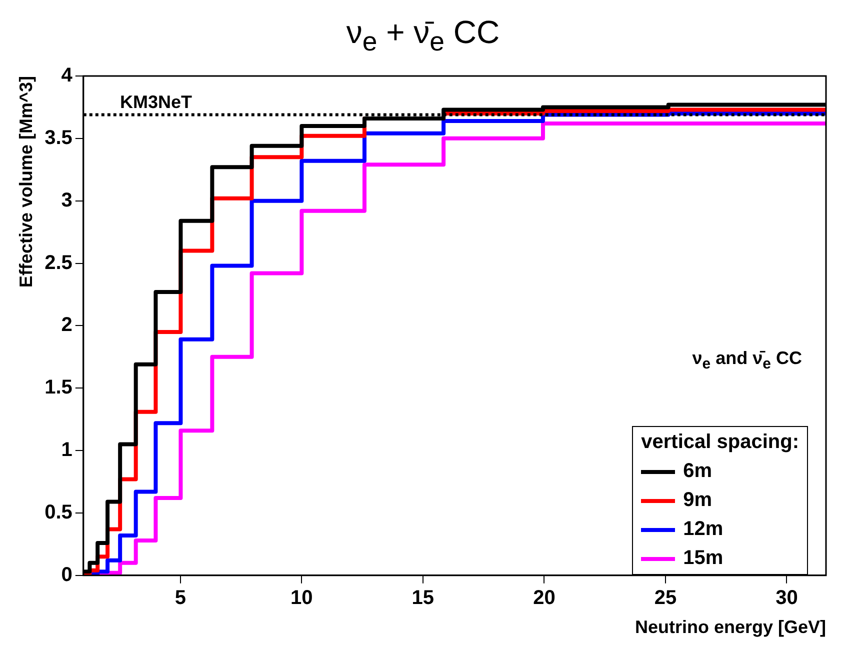  Describe the element at coordinates (423, 597) in the screenshot. I see `x-tick-label: 15` at that location.